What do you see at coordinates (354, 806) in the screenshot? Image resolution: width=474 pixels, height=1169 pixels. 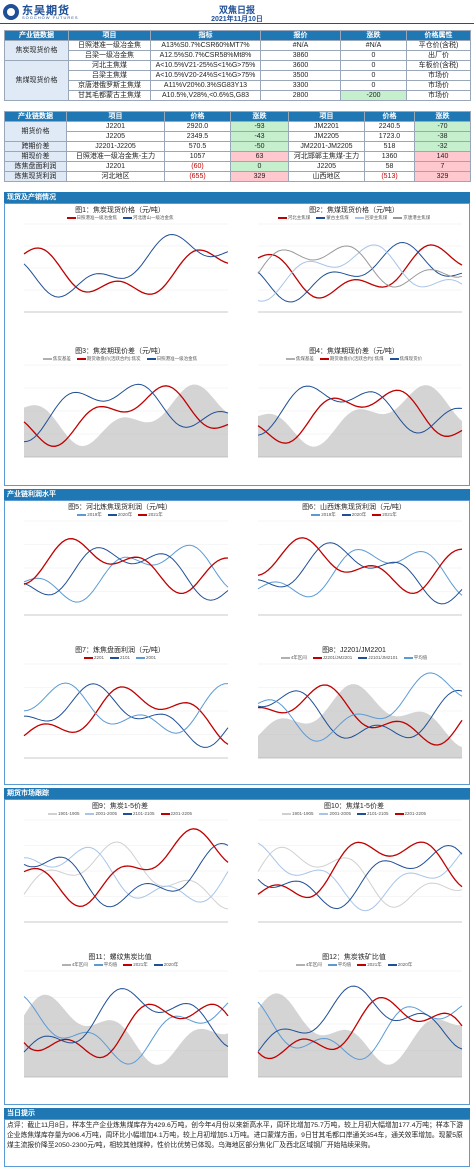 I see `chart-title: 图10：焦煤1-5价差` at bounding box center [354, 806].